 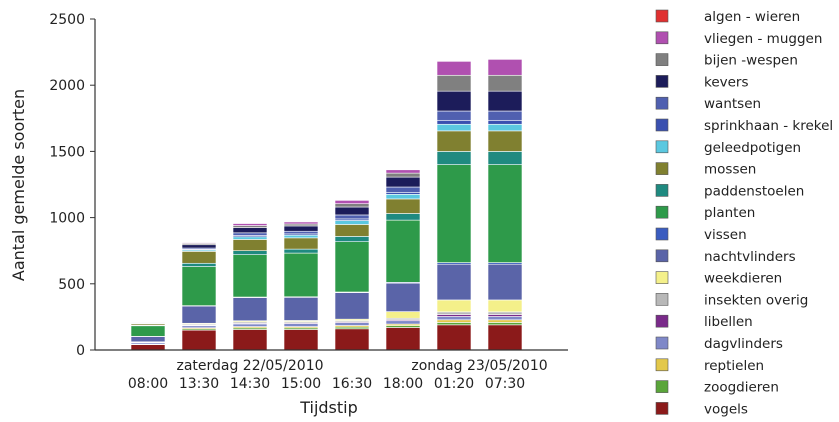 What do you see at coordinates (730, 170) in the screenshot?
I see `legend-label: mossen` at bounding box center [730, 170].